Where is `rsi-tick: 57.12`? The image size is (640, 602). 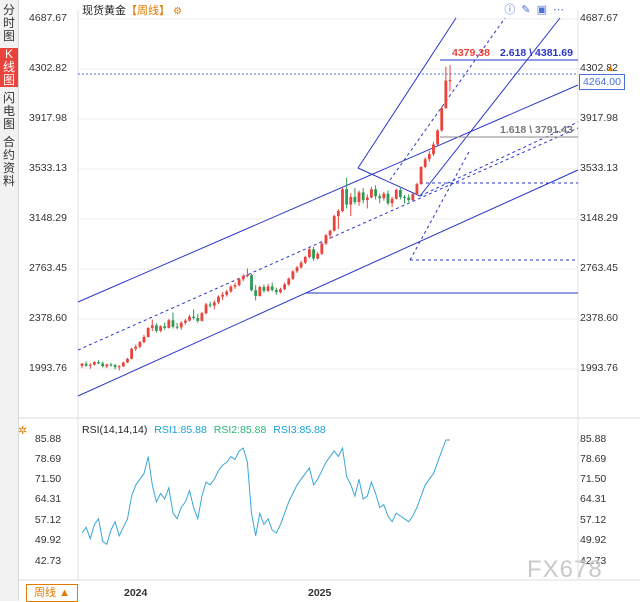 rsi-tick: 57.12 is located at coordinates (593, 520).